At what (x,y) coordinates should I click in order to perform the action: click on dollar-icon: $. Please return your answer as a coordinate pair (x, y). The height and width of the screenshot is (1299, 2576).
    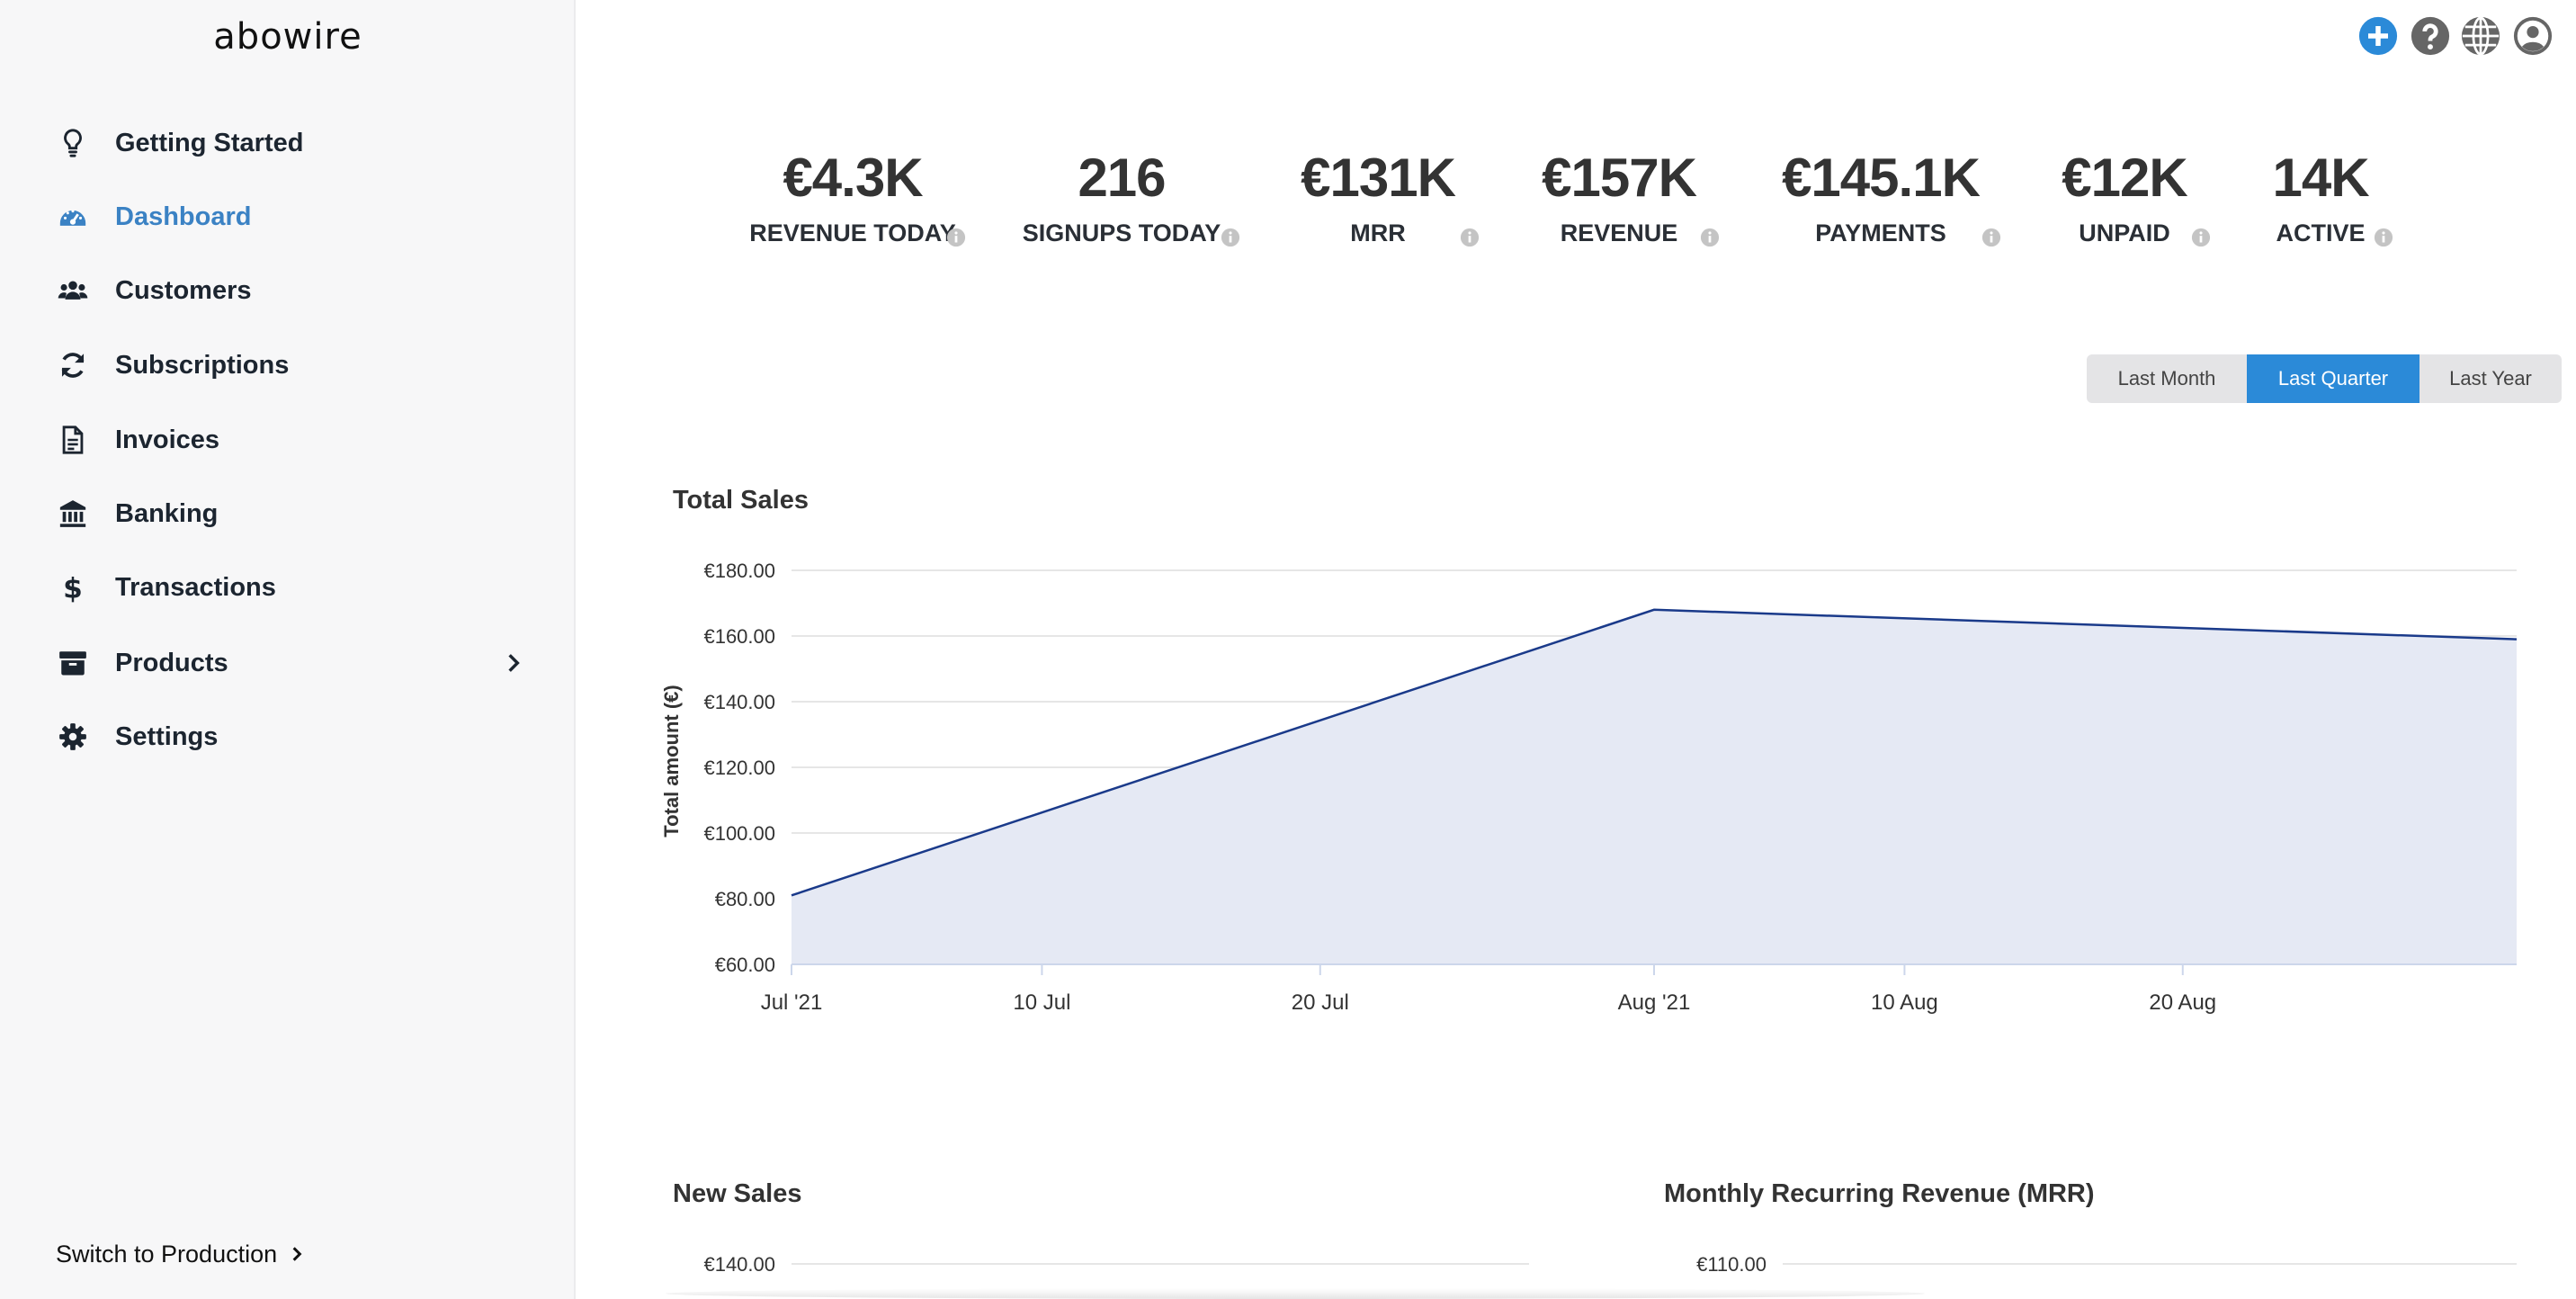
    Looking at the image, I should click on (73, 587).